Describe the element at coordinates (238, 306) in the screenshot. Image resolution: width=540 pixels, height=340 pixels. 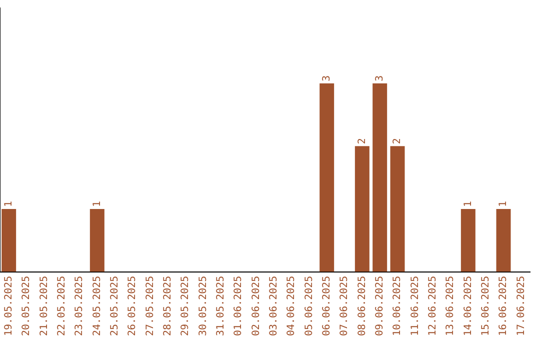
I see `x-tick-label: 01.06.2025` at that location.